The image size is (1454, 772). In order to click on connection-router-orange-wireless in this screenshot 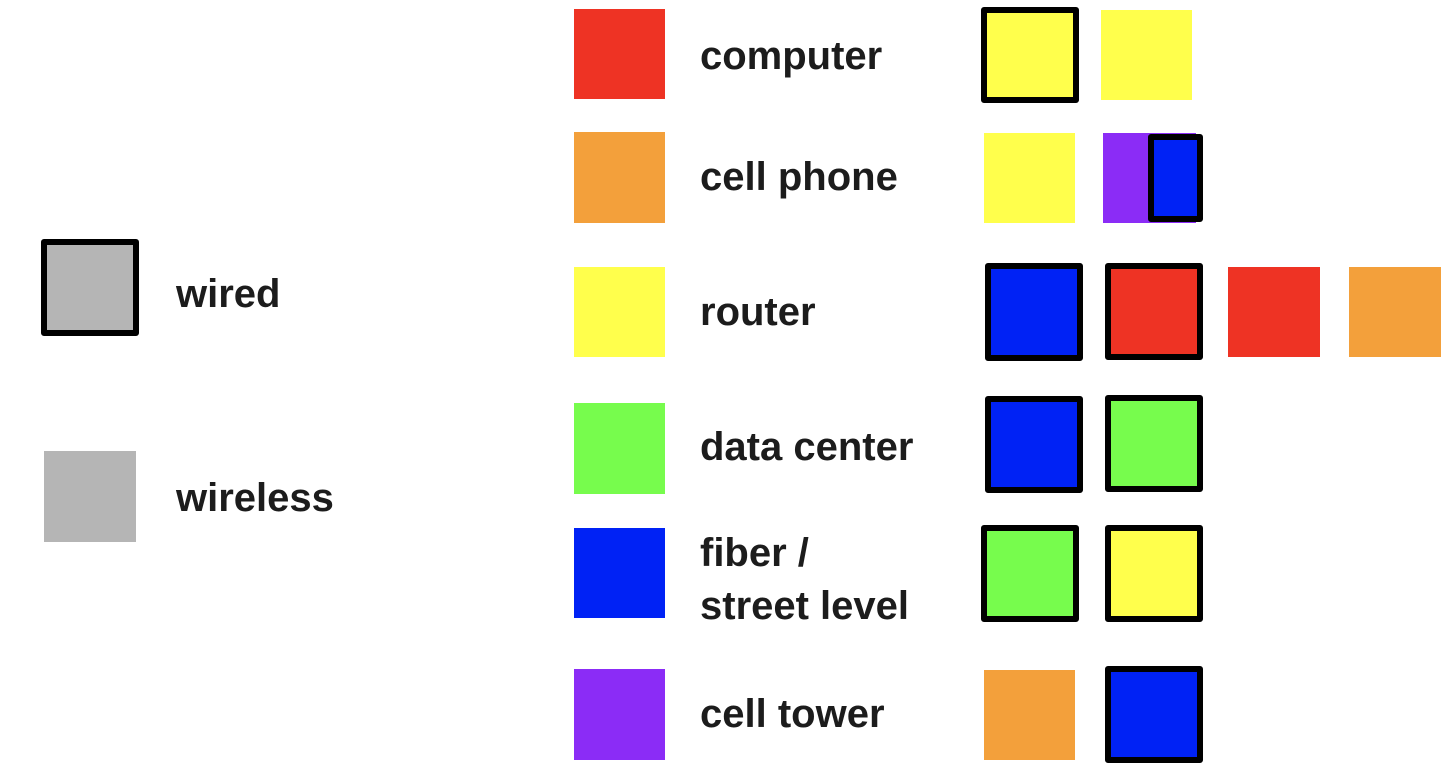, I will do `click(1395, 312)`.